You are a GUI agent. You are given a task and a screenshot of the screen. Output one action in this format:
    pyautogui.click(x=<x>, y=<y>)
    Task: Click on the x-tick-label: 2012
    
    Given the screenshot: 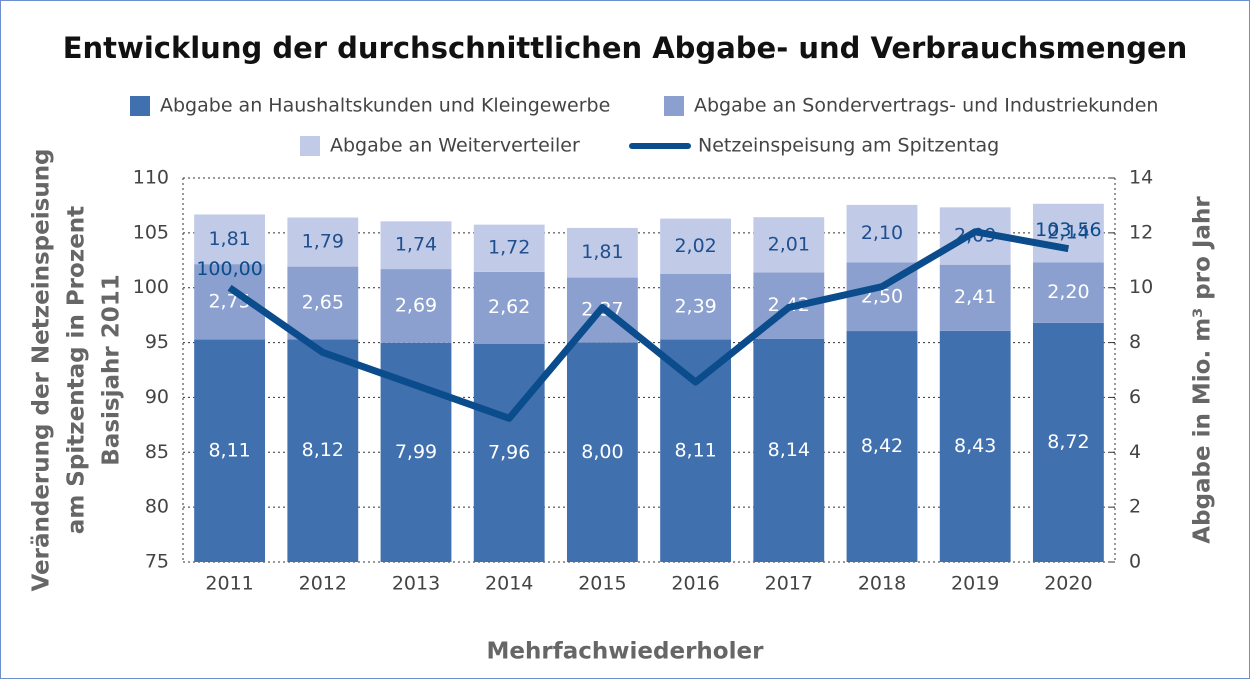 What is the action you would take?
    pyautogui.click(x=323, y=584)
    